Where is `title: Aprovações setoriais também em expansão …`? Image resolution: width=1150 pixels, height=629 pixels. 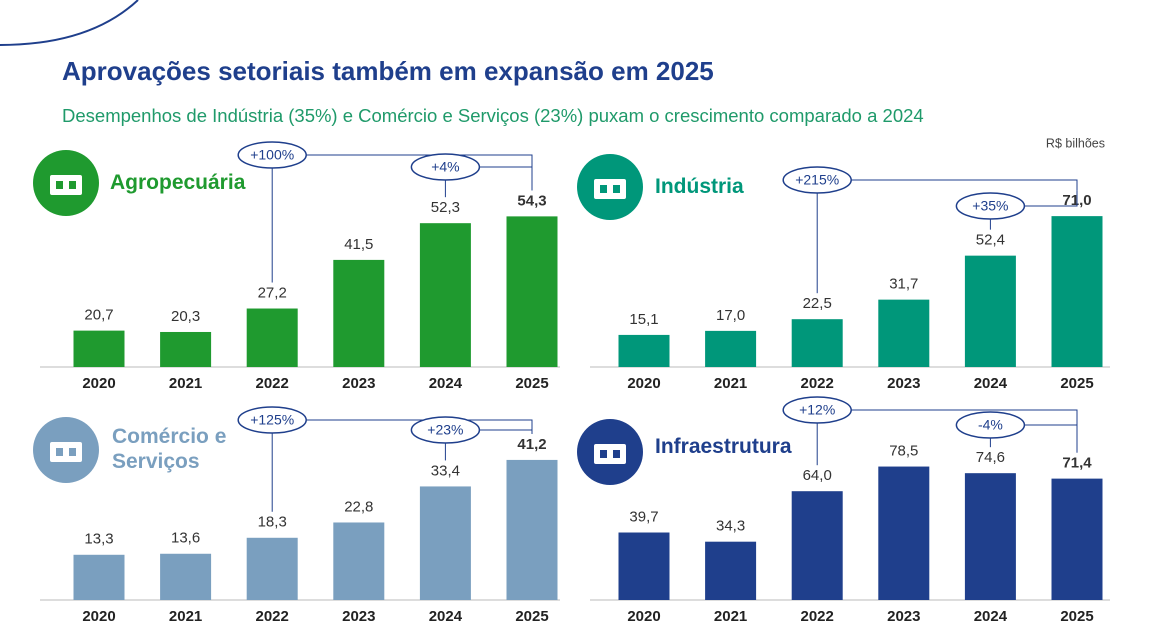 title: Aprovações setoriais também em expansão … is located at coordinates (388, 71).